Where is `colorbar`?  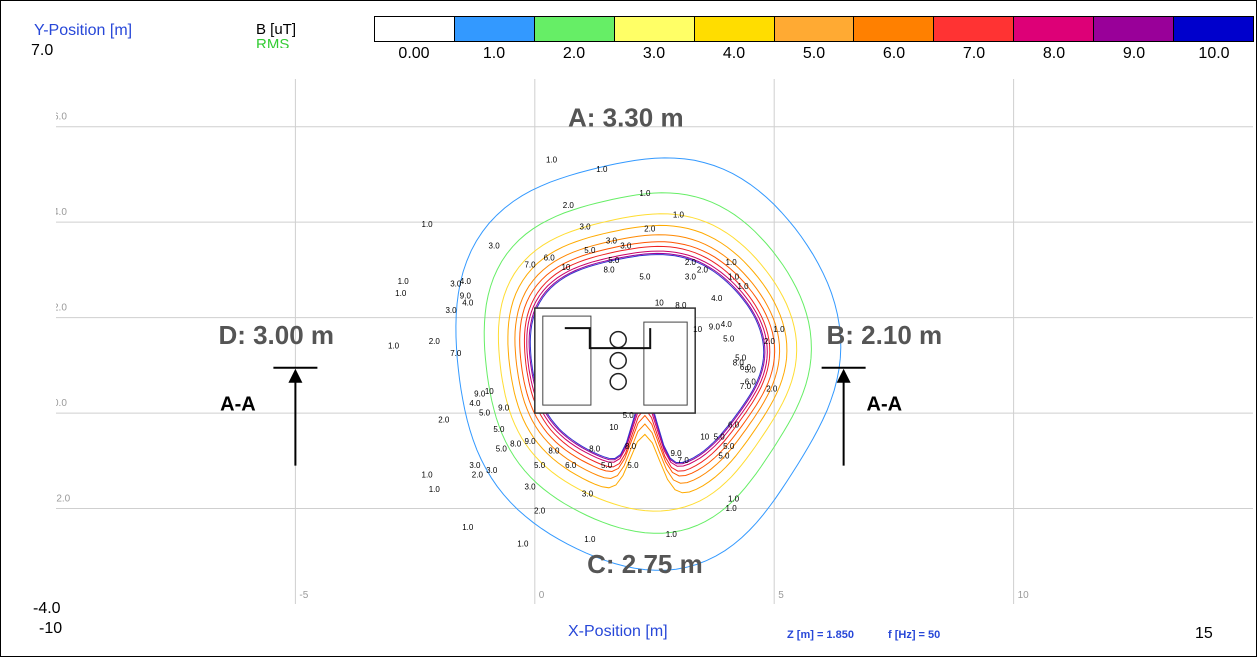
colorbar is located at coordinates (814, 29).